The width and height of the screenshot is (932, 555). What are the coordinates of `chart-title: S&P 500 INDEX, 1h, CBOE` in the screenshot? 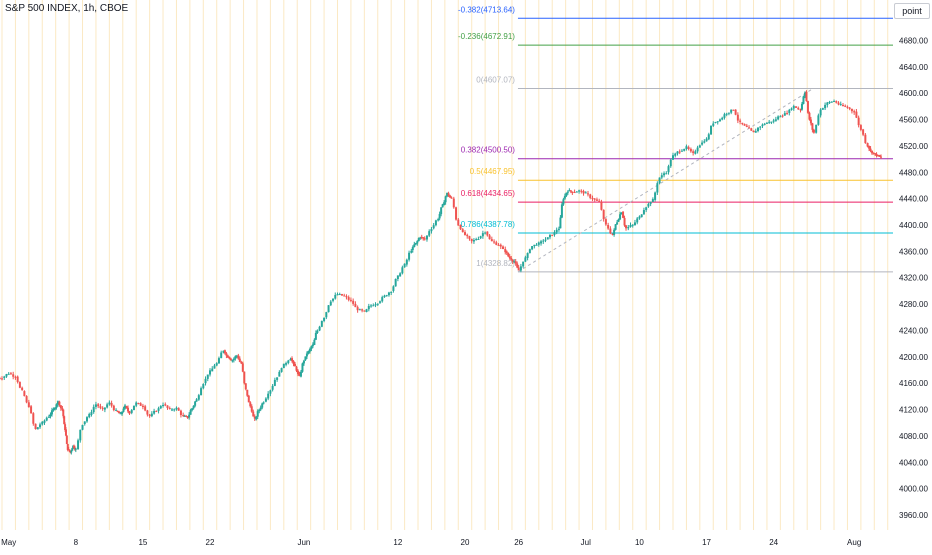 It's located at (67, 8).